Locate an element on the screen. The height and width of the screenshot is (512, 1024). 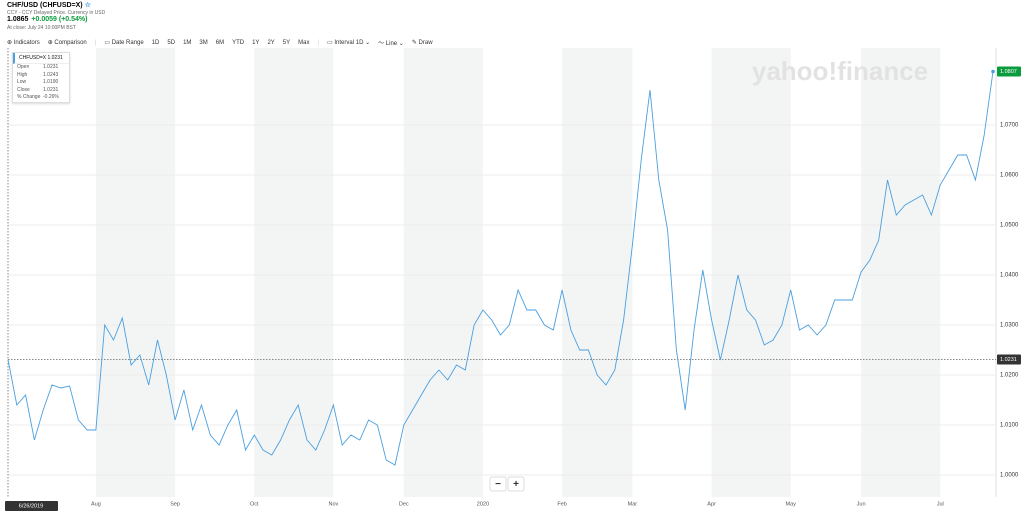
y-tick-label: 1.0400 is located at coordinates (1009, 276).